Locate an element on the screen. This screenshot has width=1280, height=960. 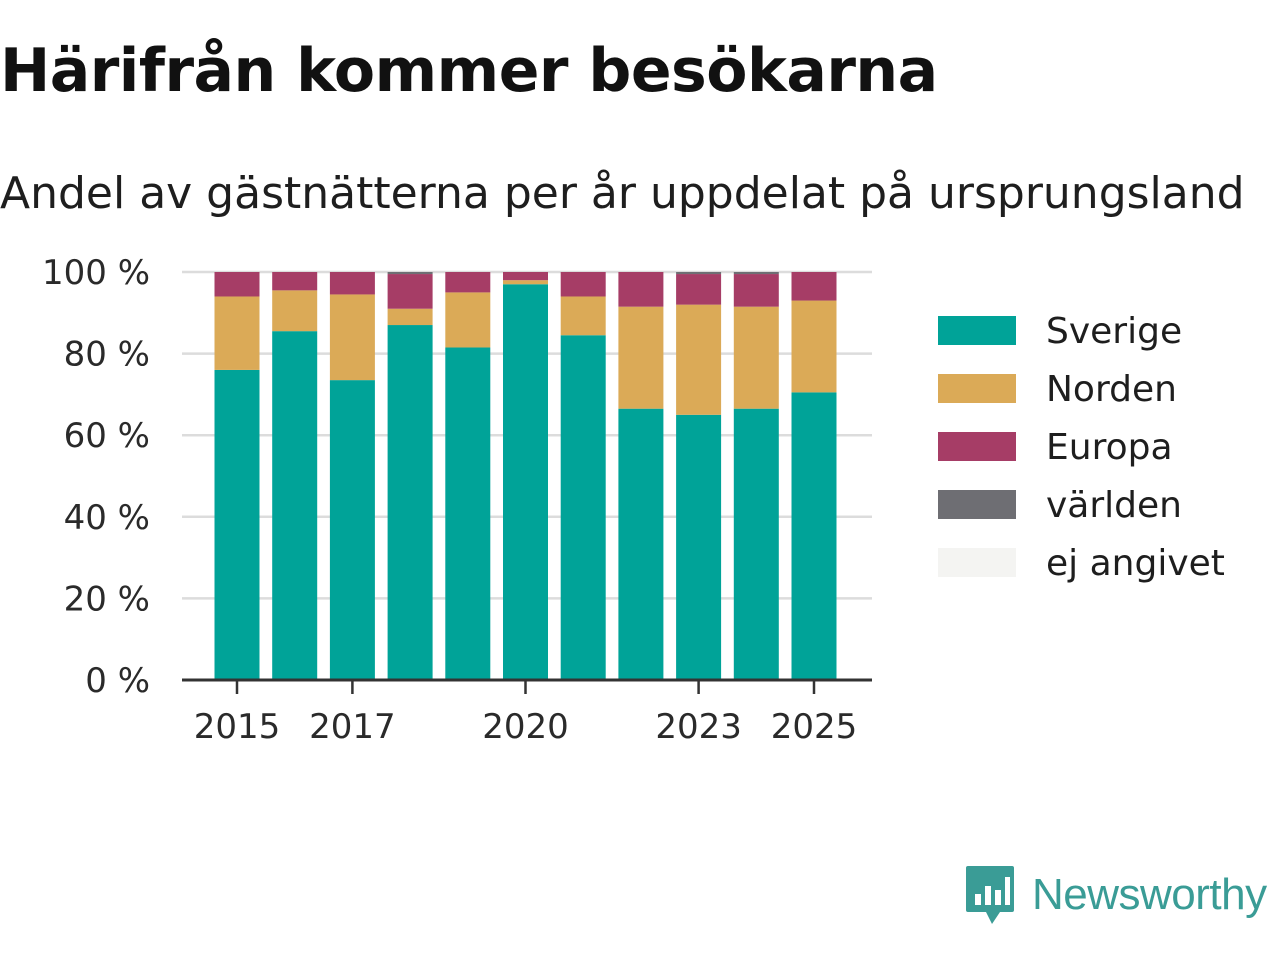
legend-label: ej angivet is located at coordinates (1135, 563).